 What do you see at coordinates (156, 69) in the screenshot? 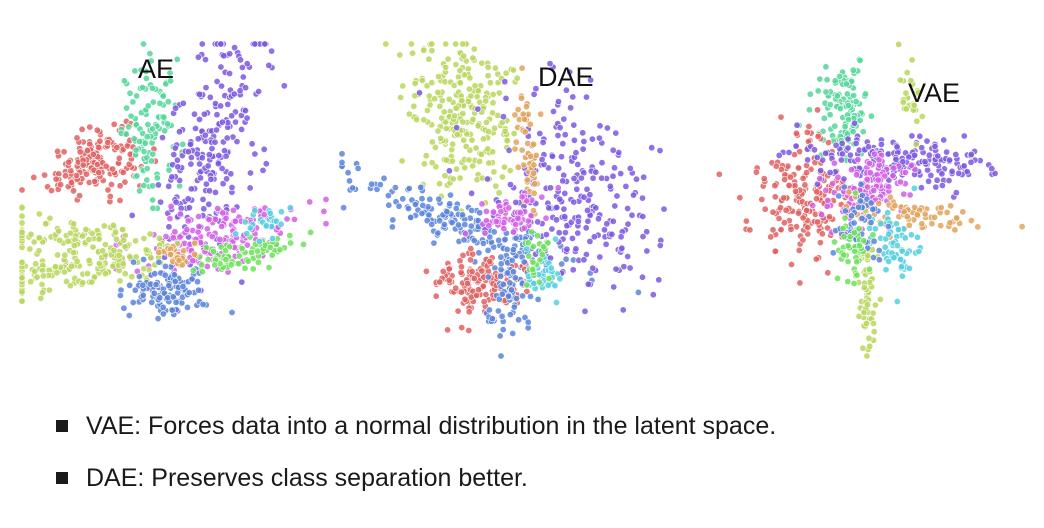
I see `ae-title: AE` at bounding box center [156, 69].